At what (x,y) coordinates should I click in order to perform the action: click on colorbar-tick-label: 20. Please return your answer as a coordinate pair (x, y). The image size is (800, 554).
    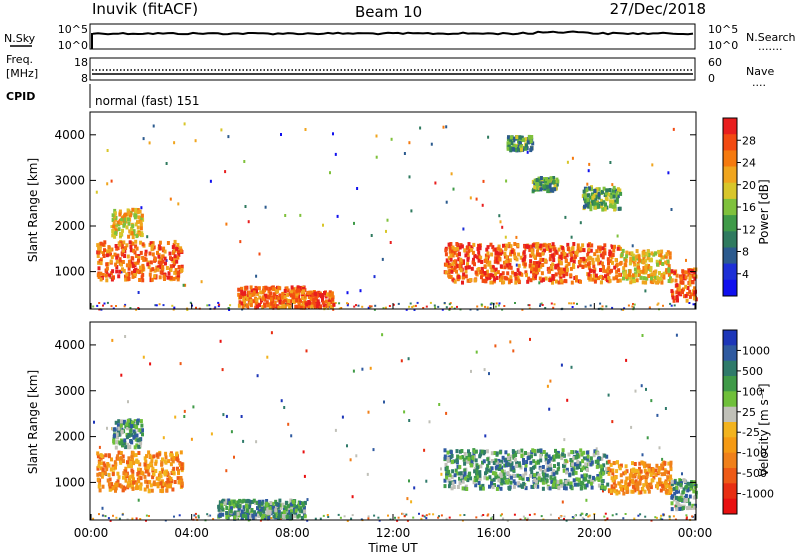
    Looking at the image, I should click on (749, 185).